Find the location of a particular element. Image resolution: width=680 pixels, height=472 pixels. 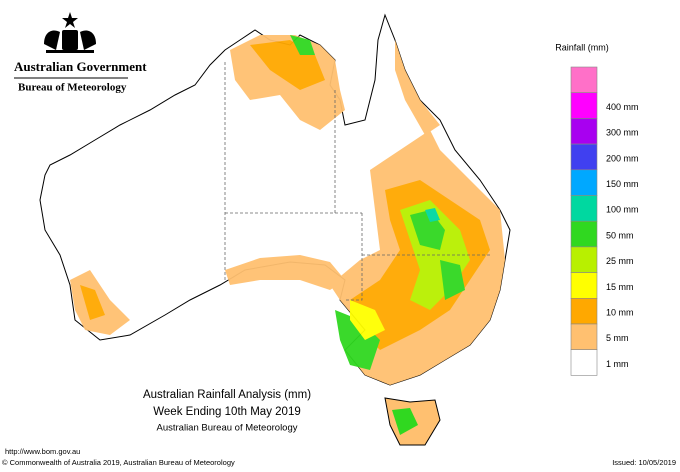

legend-label: 300 mm is located at coordinates (622, 133).